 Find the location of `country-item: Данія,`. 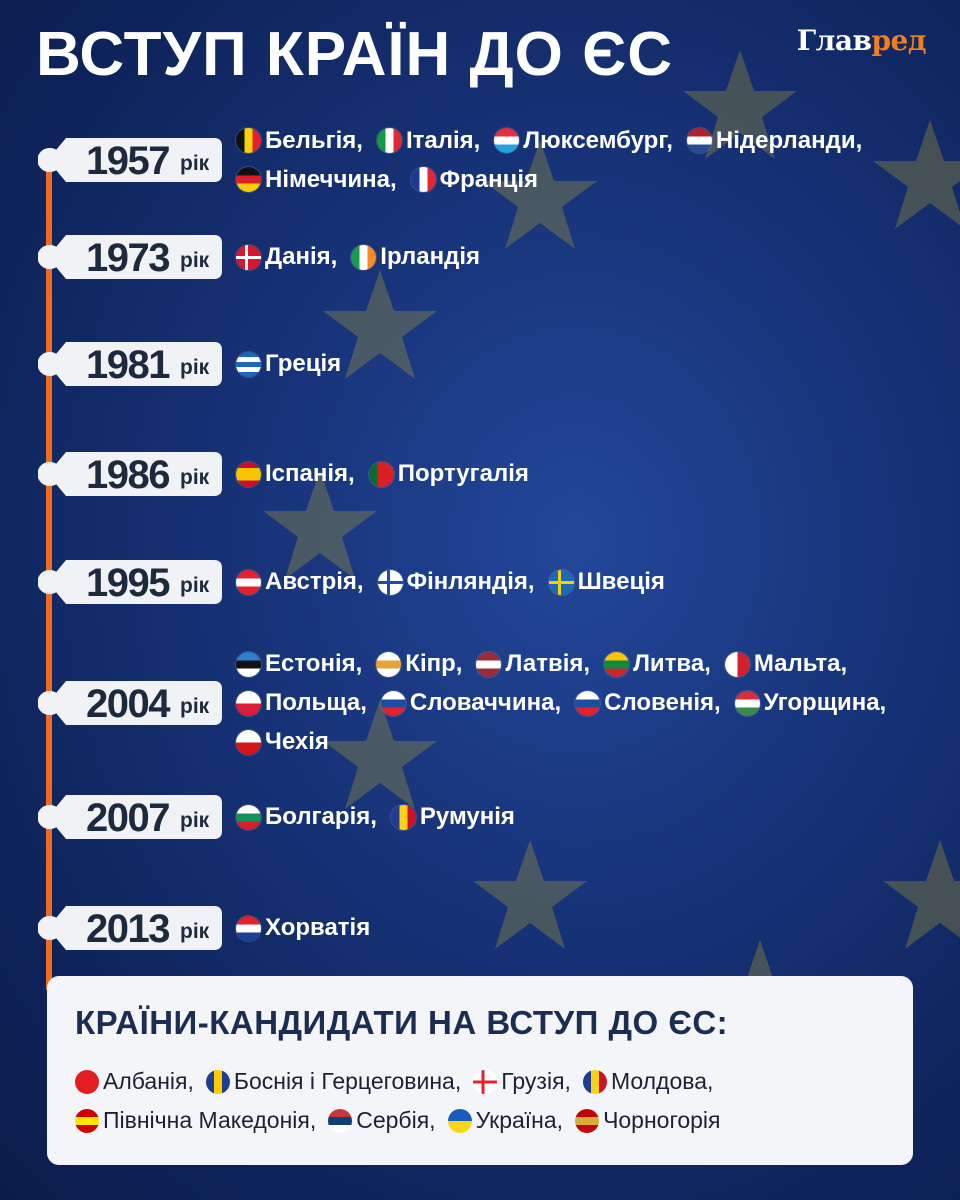

country-item: Данія, is located at coordinates (286, 257).